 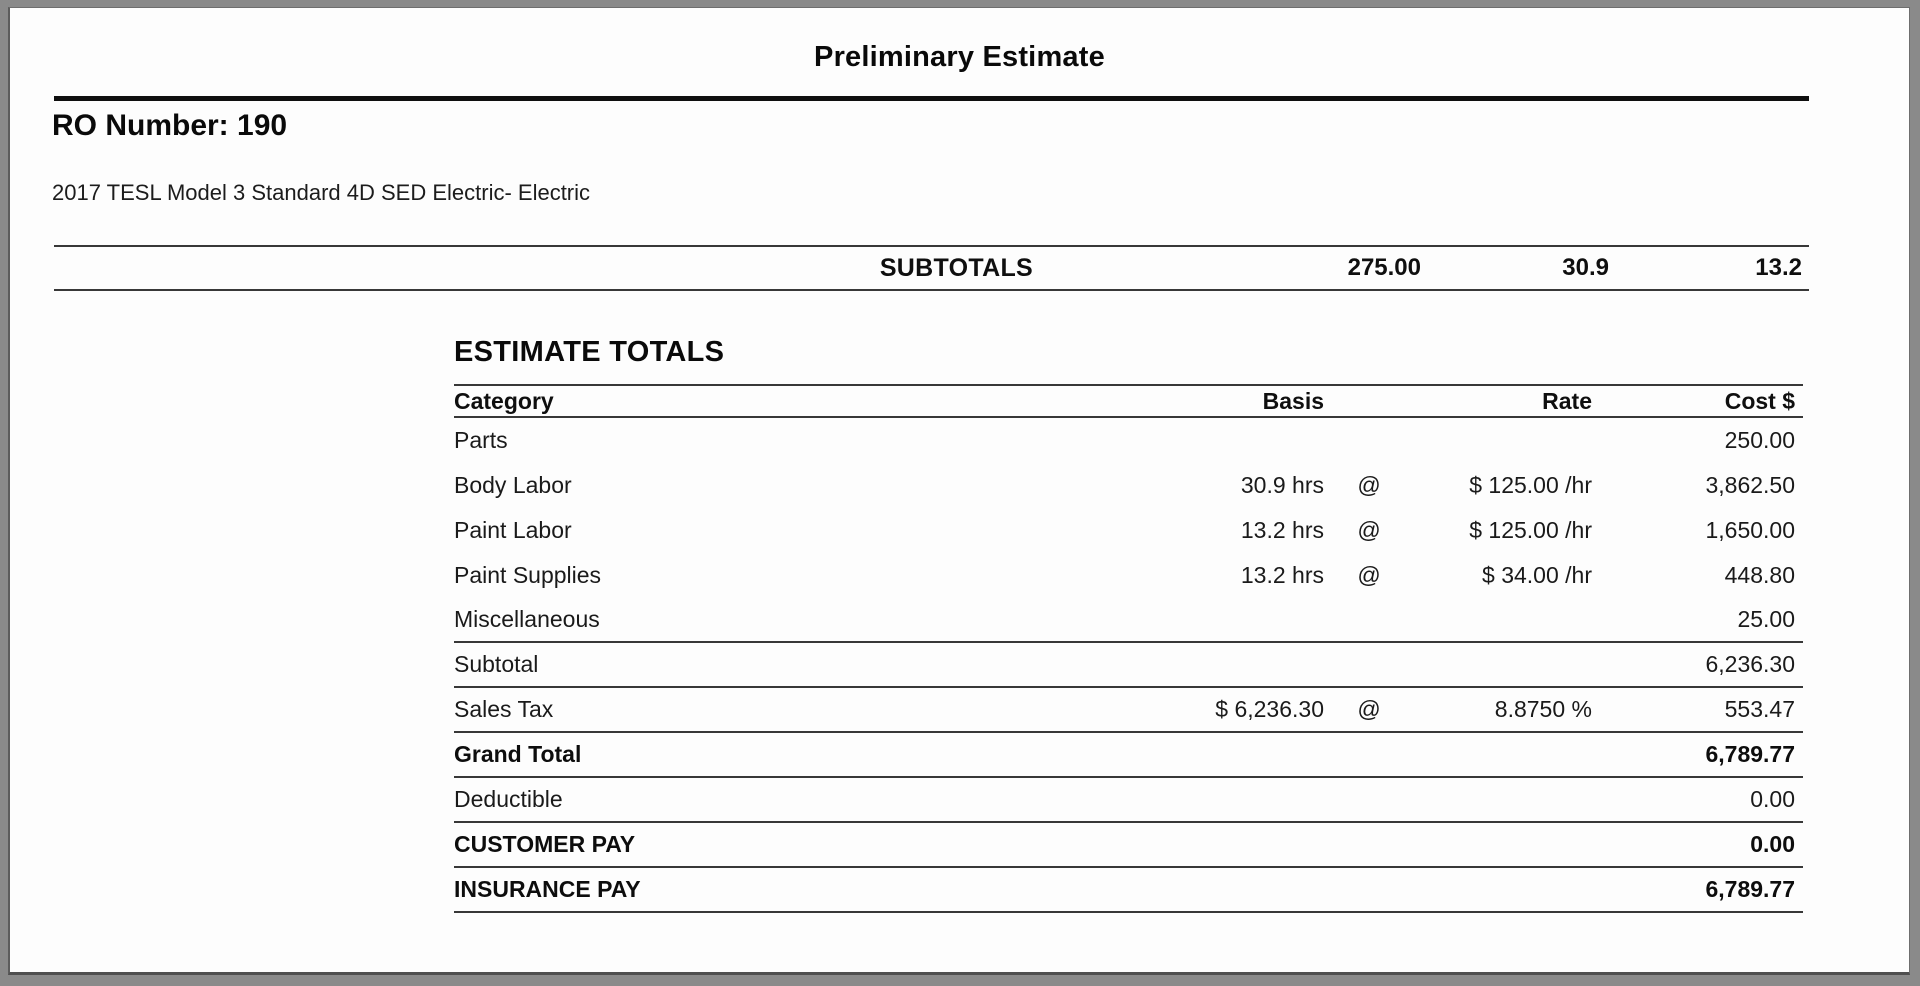 What do you see at coordinates (527, 619) in the screenshot?
I see `category-cell: Miscellaneous` at bounding box center [527, 619].